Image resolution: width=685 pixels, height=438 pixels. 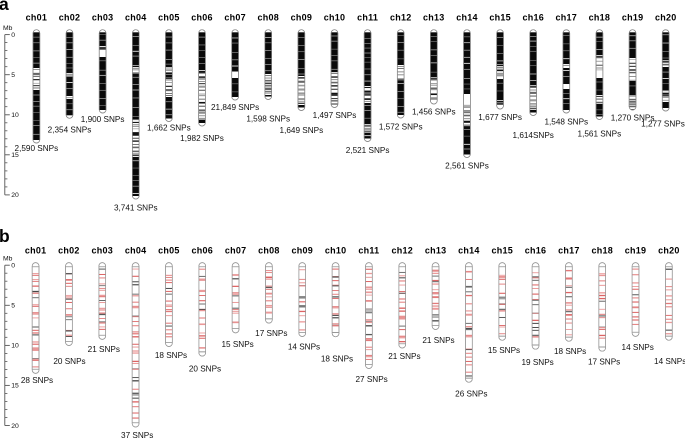 What do you see at coordinates (600, 134) in the screenshot?
I see `svg-text: 1,561 SNPs` at bounding box center [600, 134].